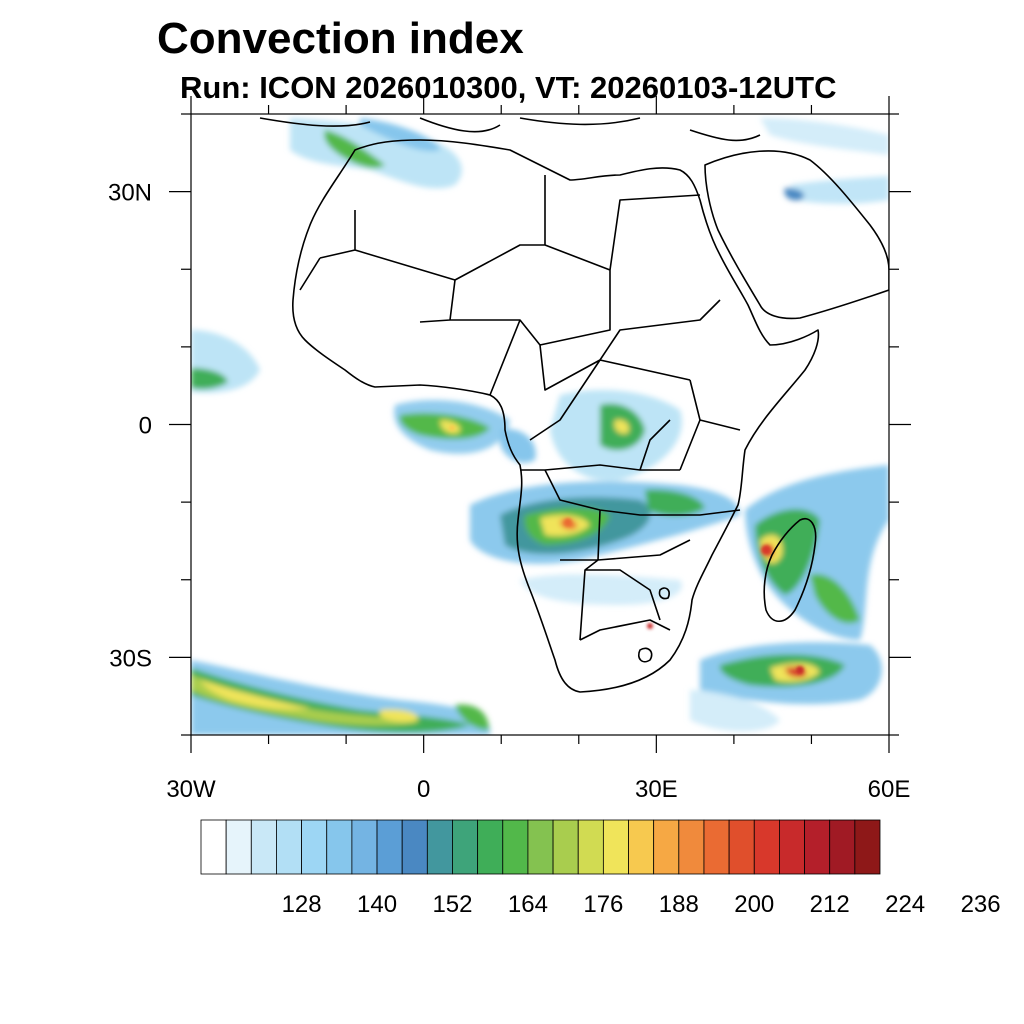 The width and height of the screenshot is (1024, 1024). I want to click on colorbar, so click(540, 847).